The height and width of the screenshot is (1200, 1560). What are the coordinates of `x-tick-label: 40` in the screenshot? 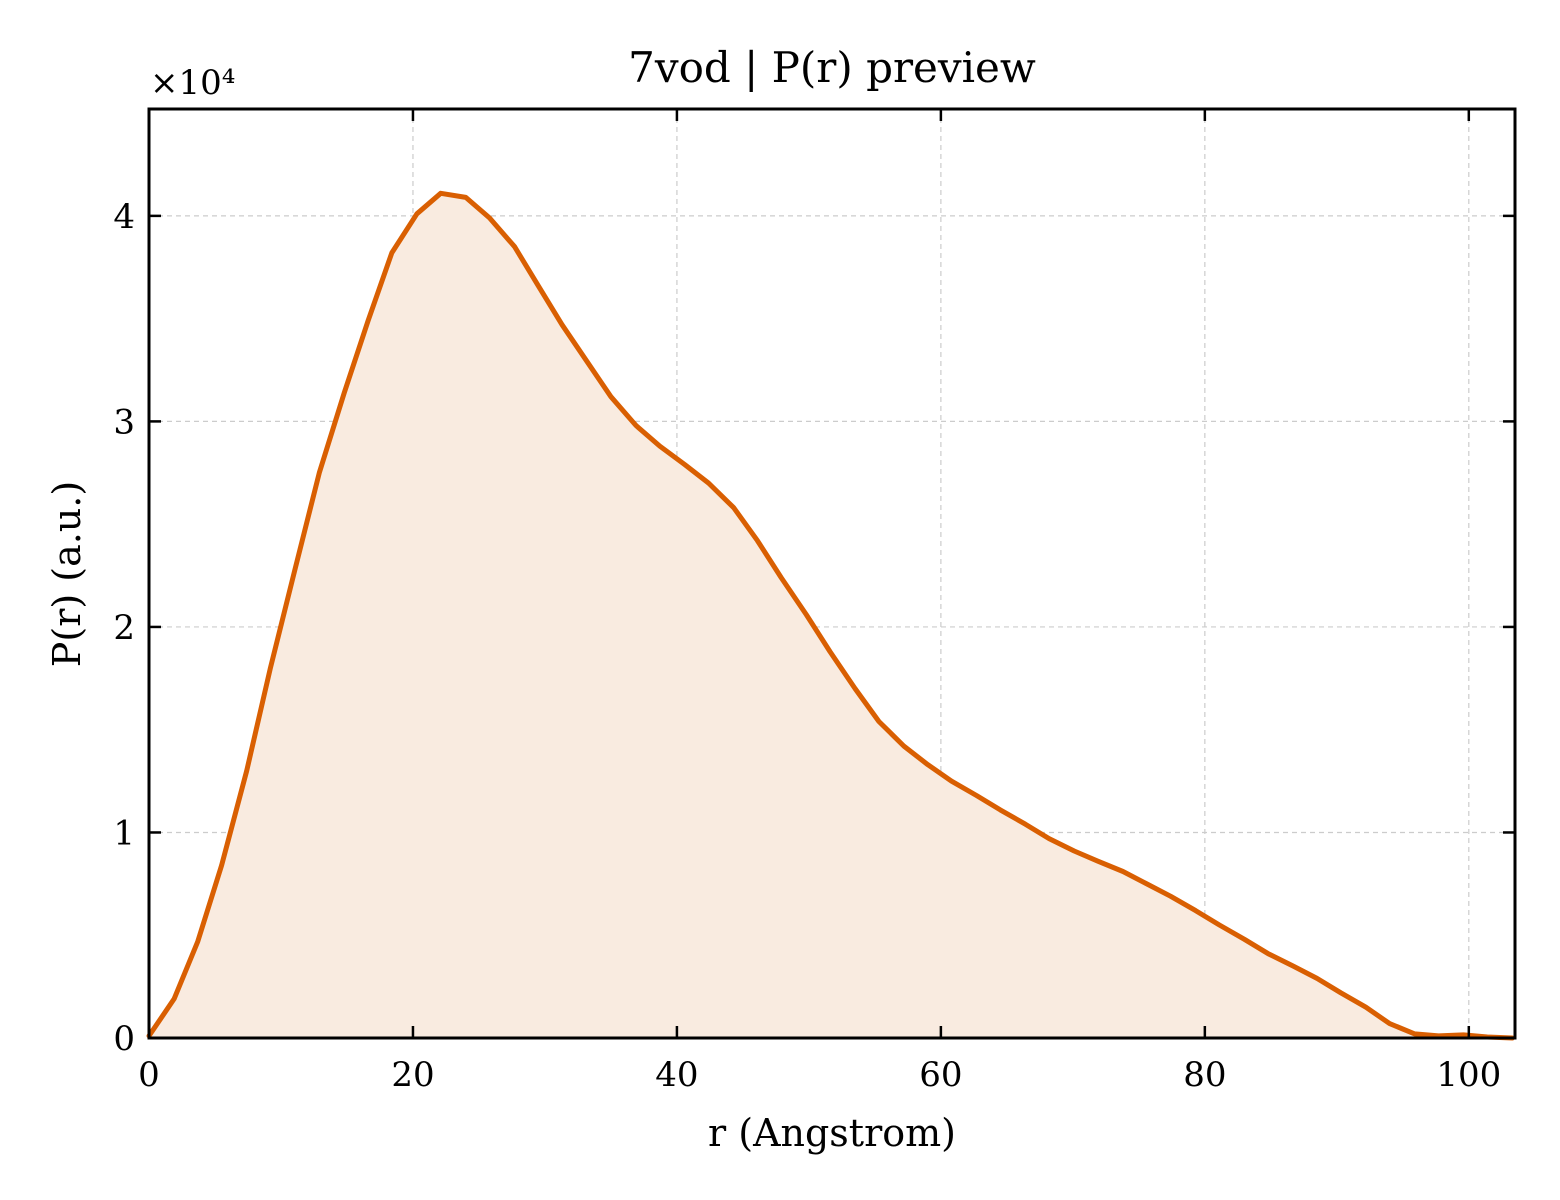 It's located at (676, 1075).